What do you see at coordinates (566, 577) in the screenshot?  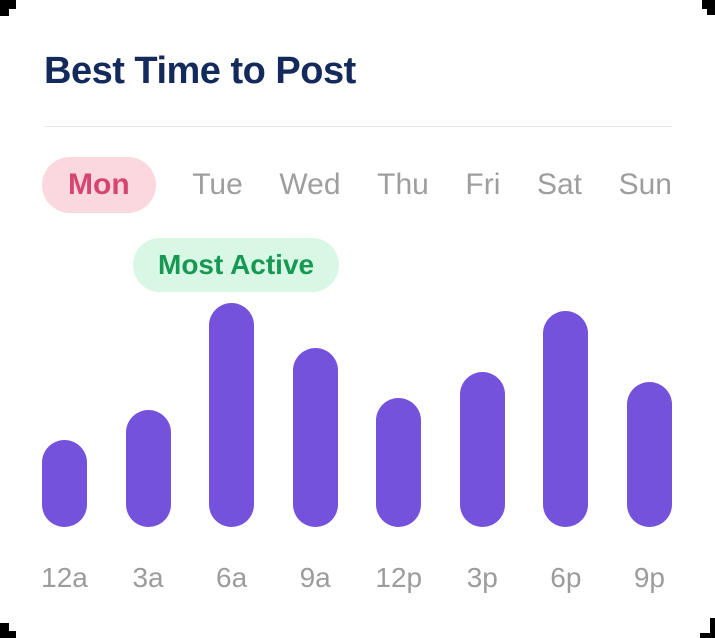 I see `x-axis-label-6p: 6p` at bounding box center [566, 577].